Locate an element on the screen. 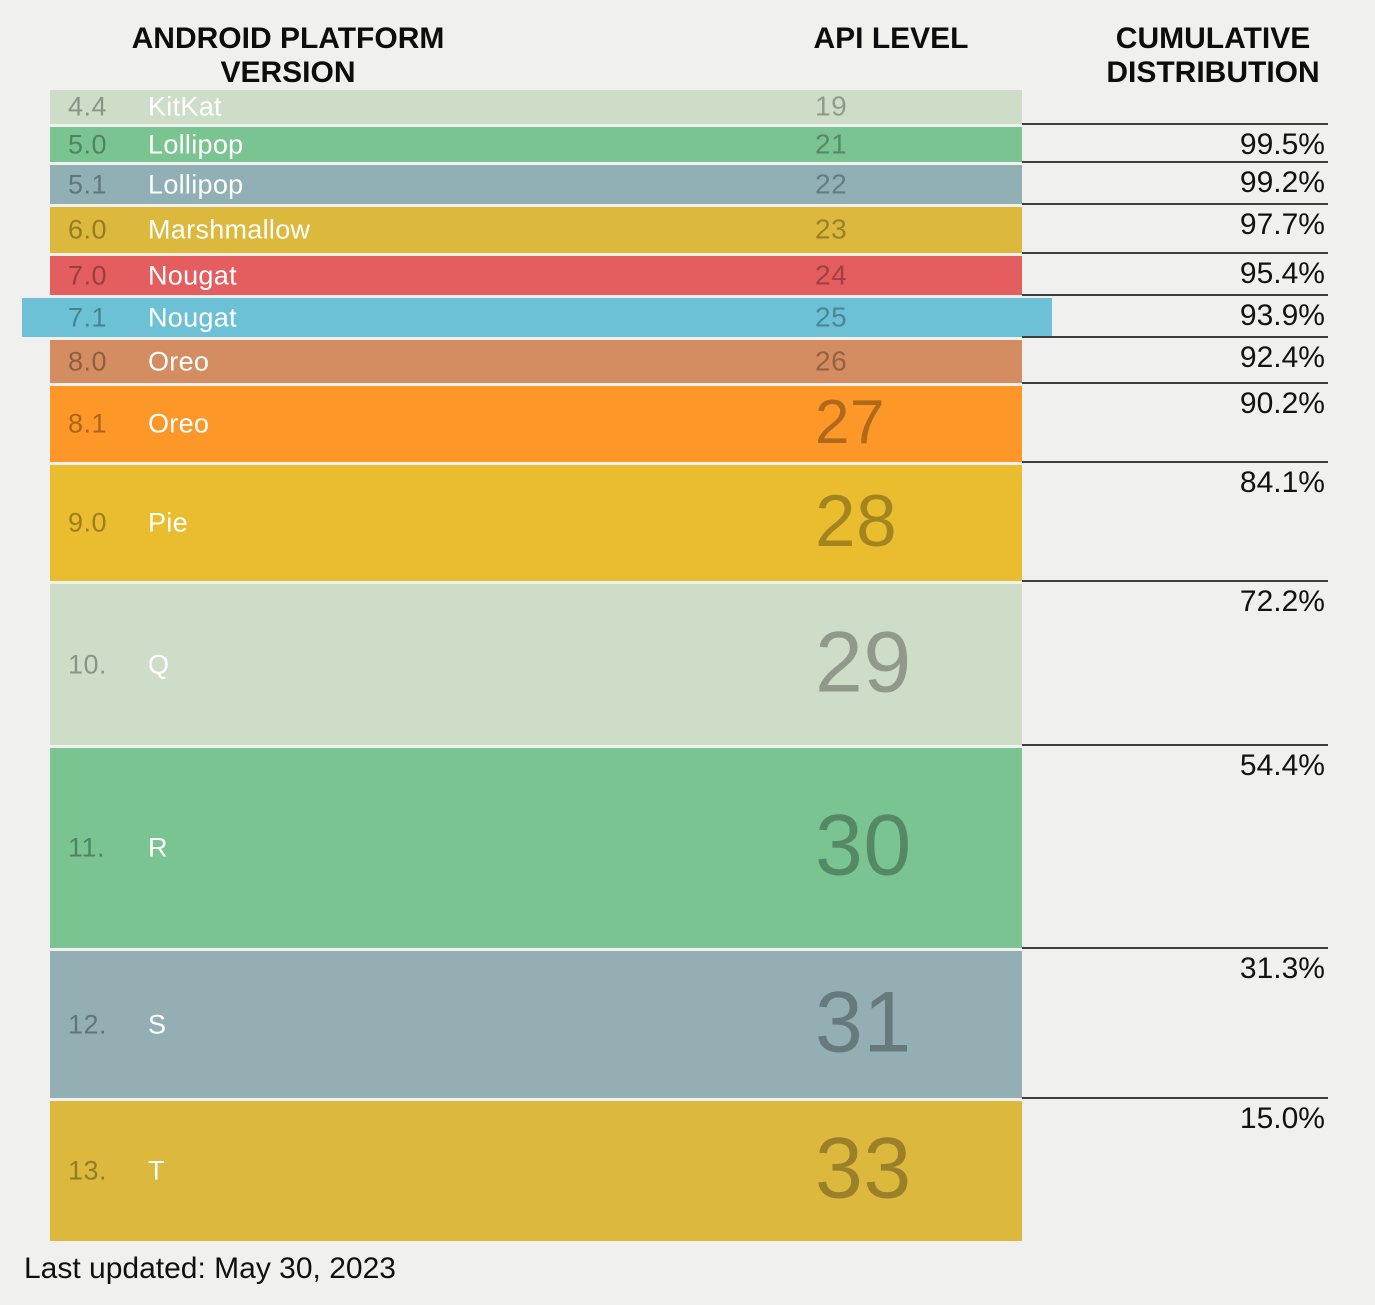 The width and height of the screenshot is (1375, 1305). api-level-value: 30 is located at coordinates (863, 845).